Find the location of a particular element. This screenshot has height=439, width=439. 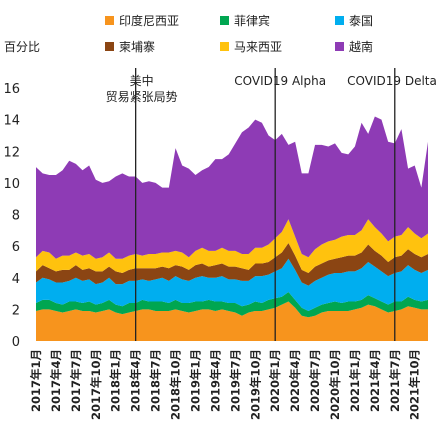

event-label-2-0: COVID19 Delta is located at coordinates (392, 81).